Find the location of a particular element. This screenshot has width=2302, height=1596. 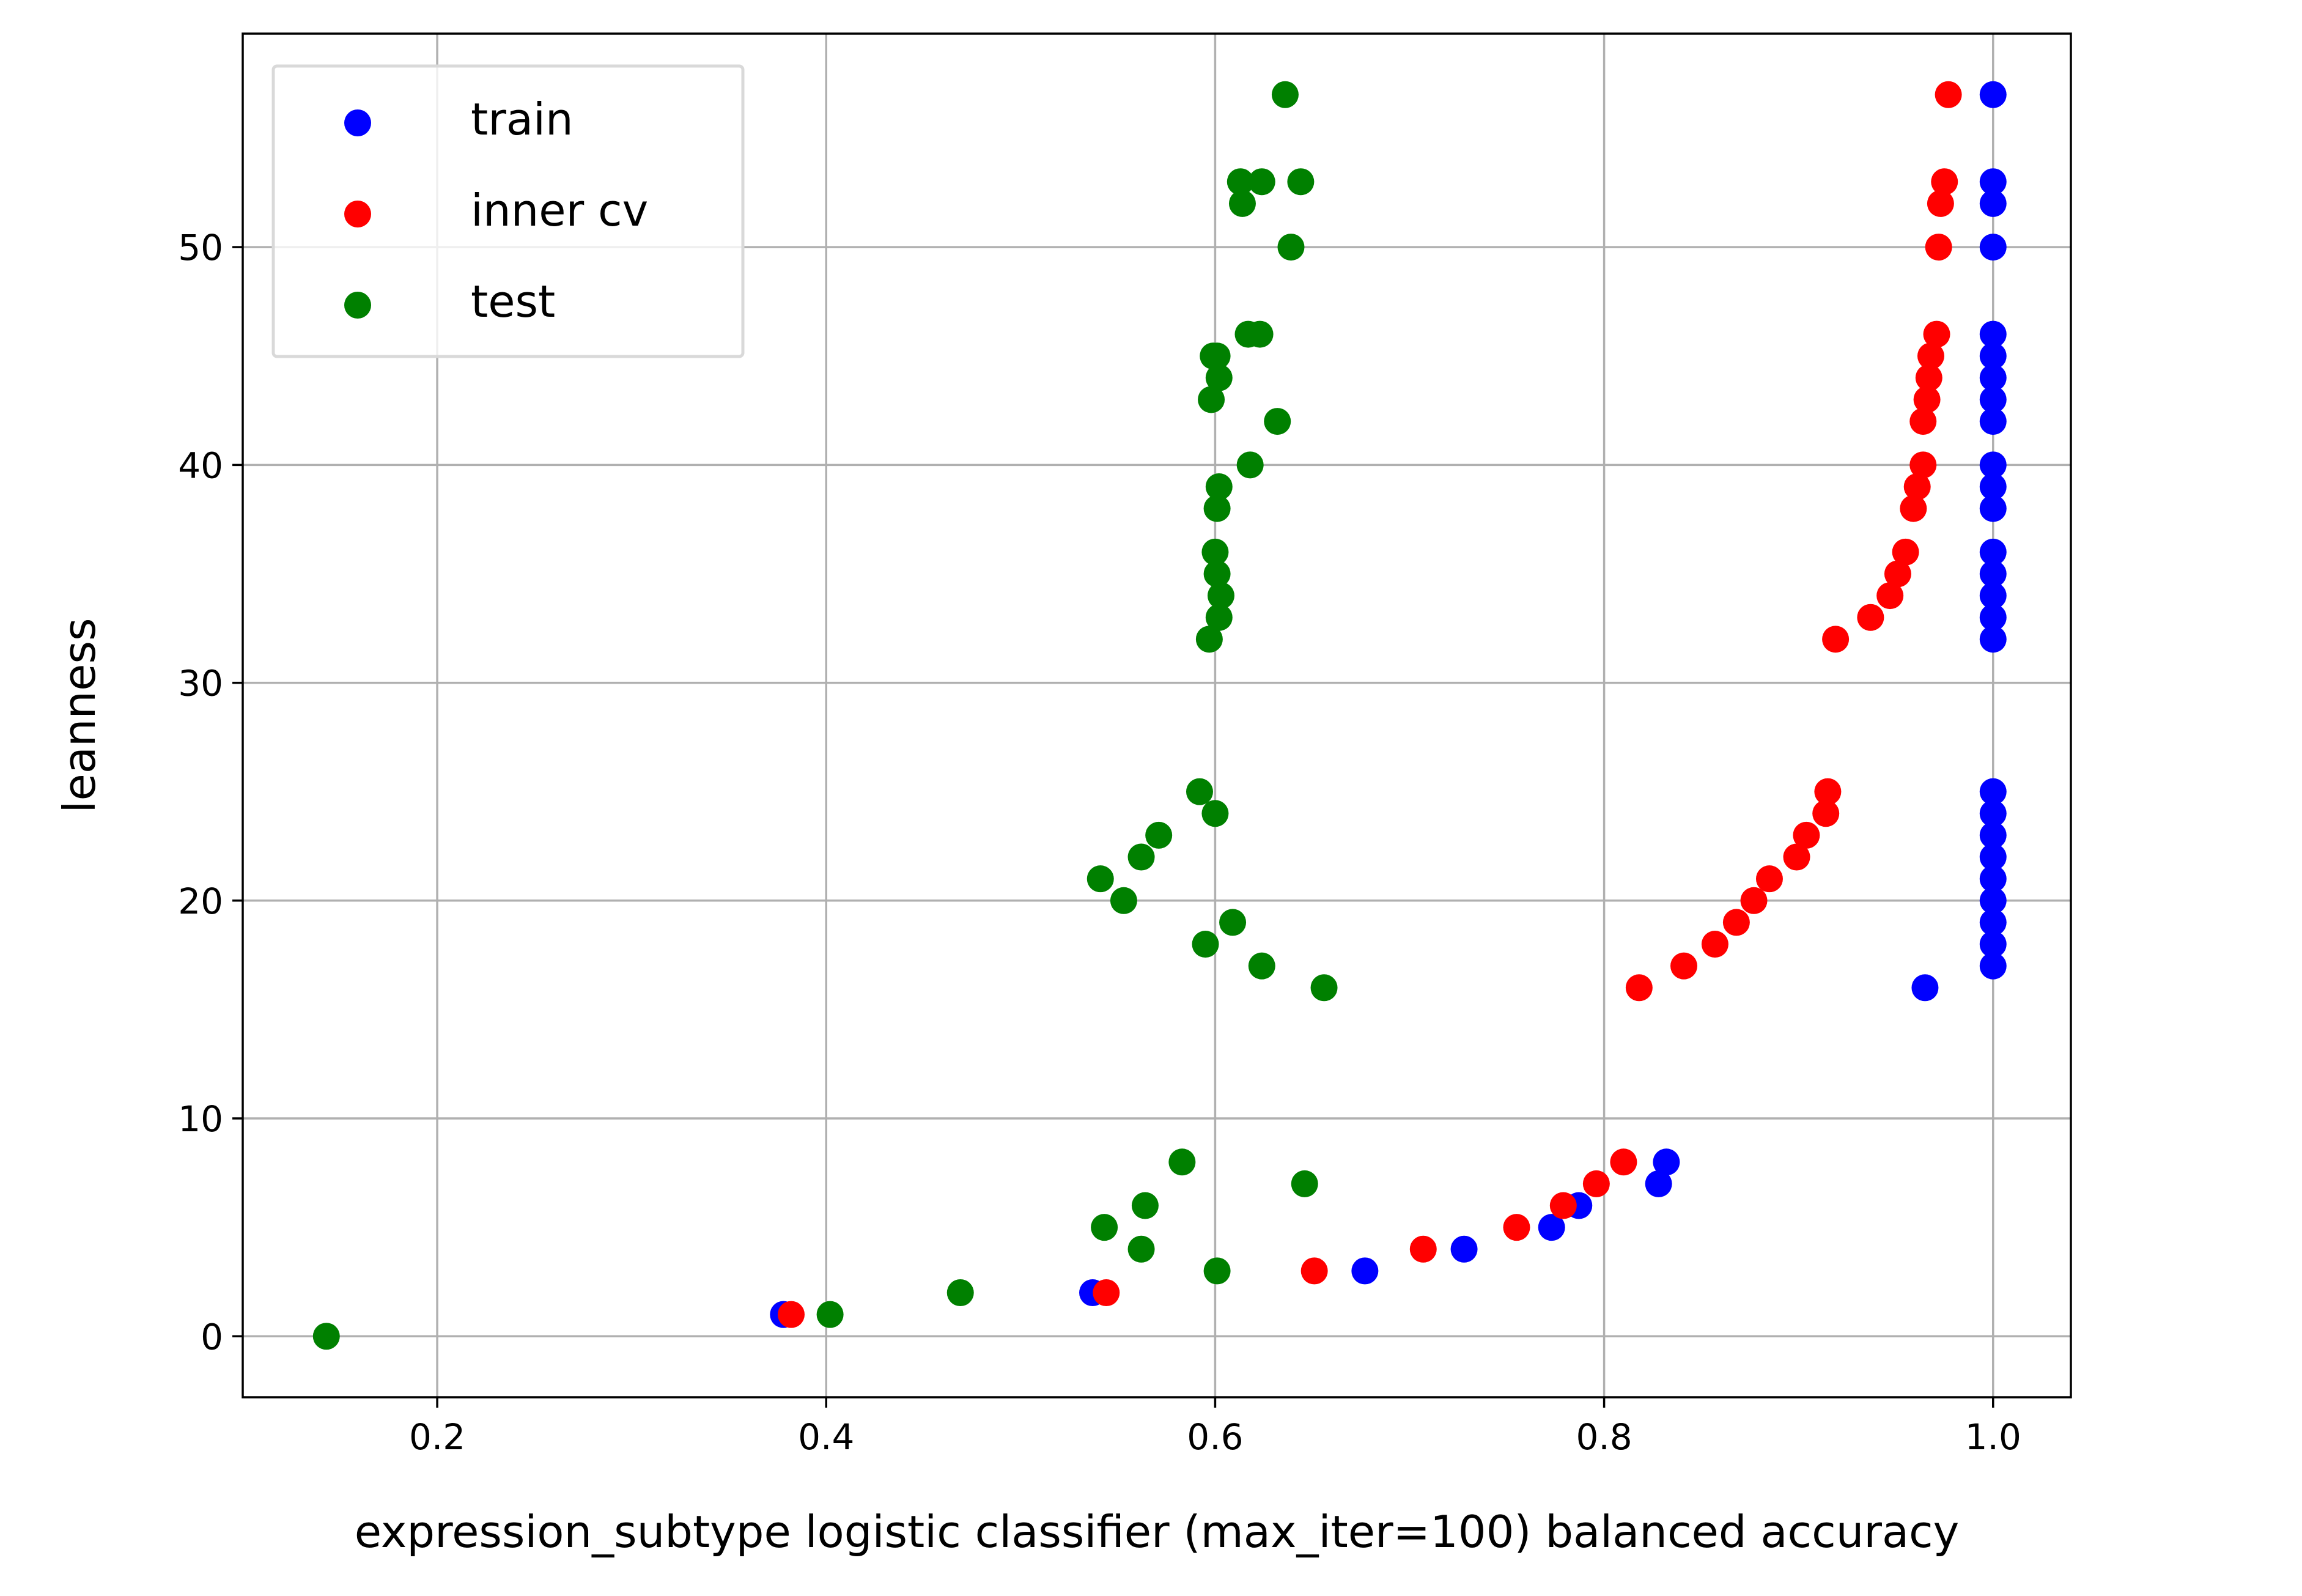

y-tick-label: 30 is located at coordinates (200, 684).